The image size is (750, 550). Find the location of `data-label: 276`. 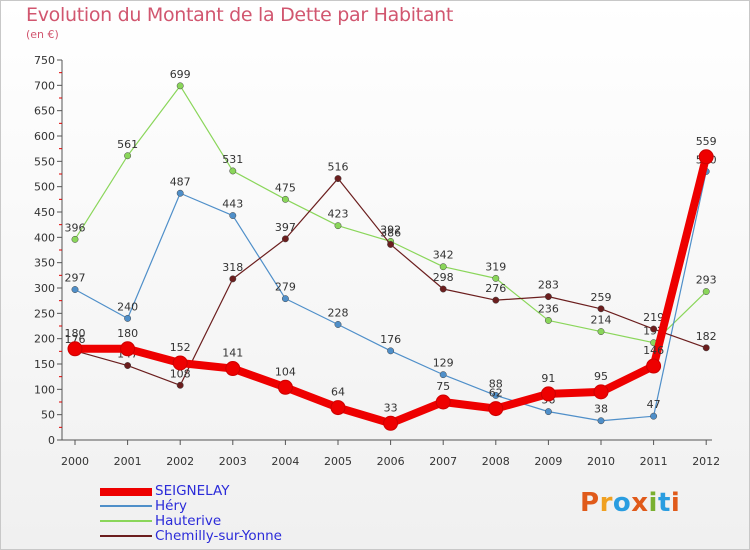

data-label: 276 is located at coordinates (495, 288).